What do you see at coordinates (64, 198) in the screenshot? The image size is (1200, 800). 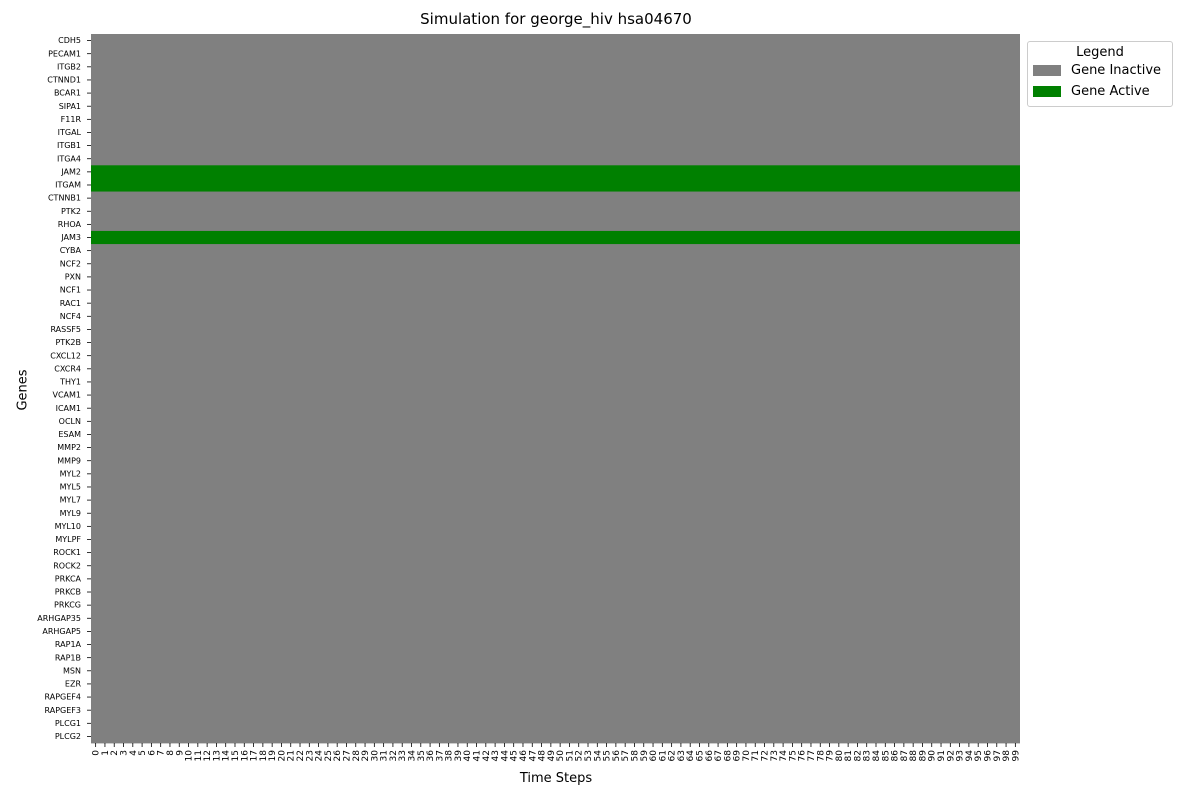 I see `y-tick-label-ctnnb1: CTNNB1` at bounding box center [64, 198].